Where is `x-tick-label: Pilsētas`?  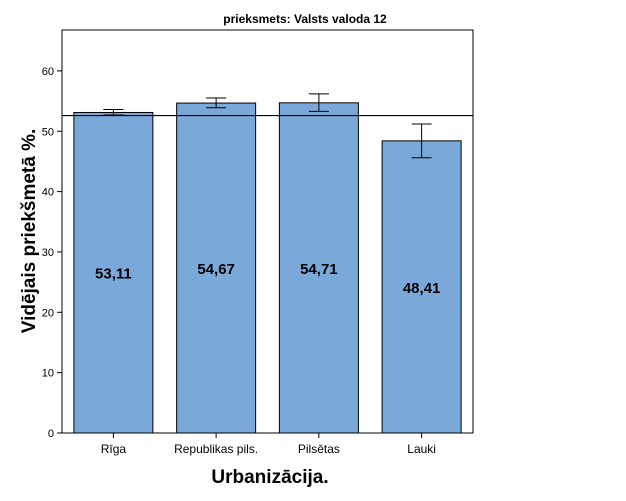 x-tick-label: Pilsētas is located at coordinates (319, 449).